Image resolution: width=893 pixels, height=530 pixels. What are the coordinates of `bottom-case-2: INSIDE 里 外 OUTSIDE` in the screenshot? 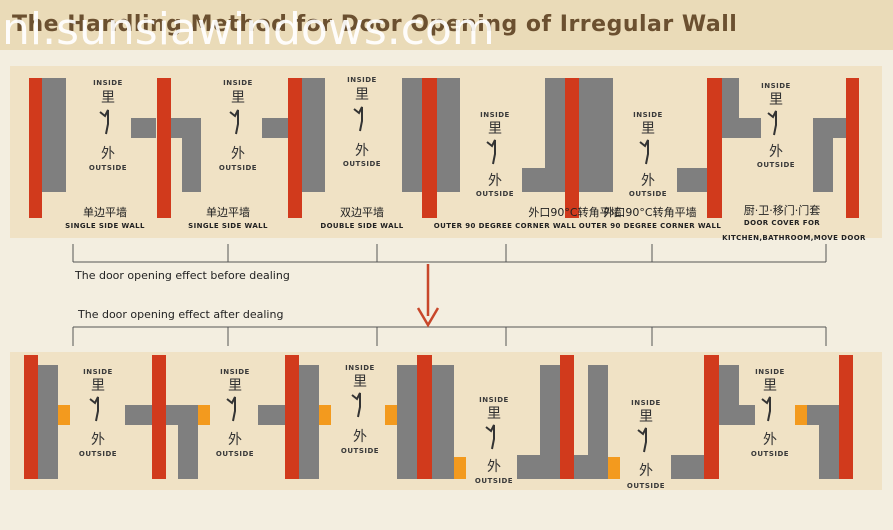 It's located at (189, 417).